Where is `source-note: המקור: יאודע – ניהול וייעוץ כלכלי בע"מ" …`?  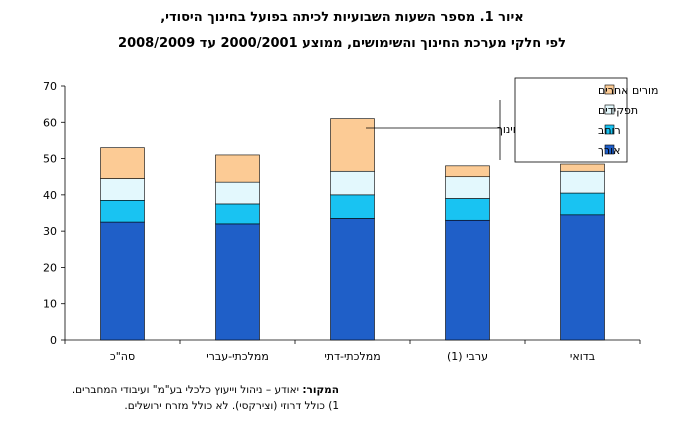
source-note: המקור: יאודע – ניהול וייעוץ כלכלי בע"מ" … is located at coordinates (205, 390).